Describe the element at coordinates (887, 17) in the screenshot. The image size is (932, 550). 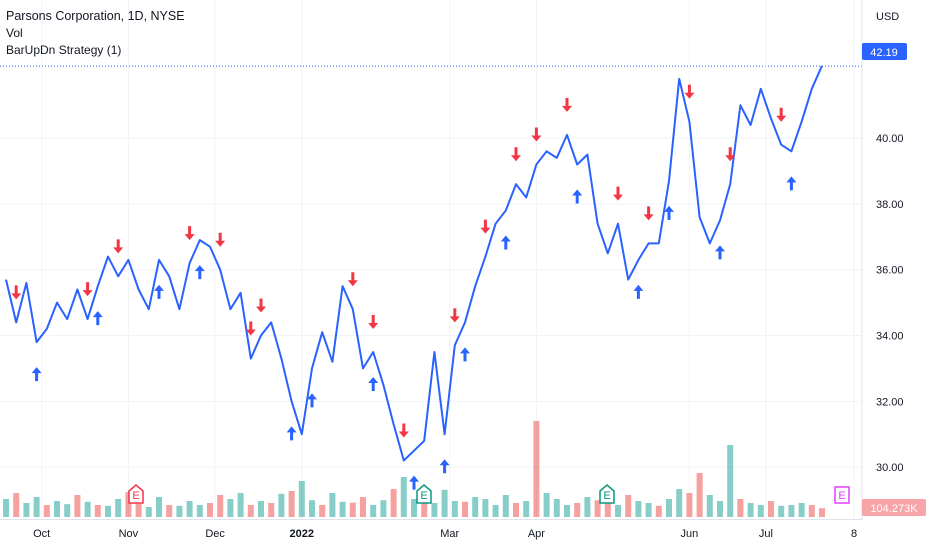
I see `currency-label: USD` at that location.